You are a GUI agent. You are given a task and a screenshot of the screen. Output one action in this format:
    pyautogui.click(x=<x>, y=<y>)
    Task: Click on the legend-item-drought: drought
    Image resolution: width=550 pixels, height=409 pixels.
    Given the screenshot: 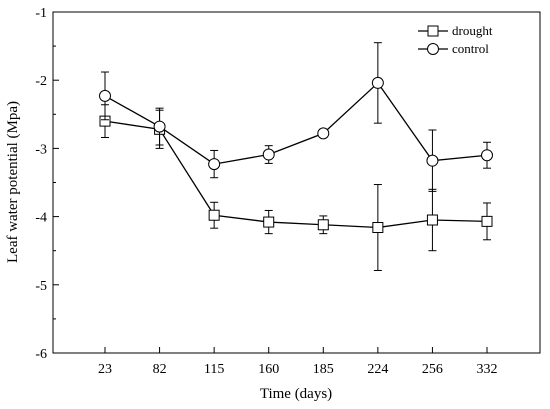 What is the action you would take?
    pyautogui.click(x=455, y=30)
    